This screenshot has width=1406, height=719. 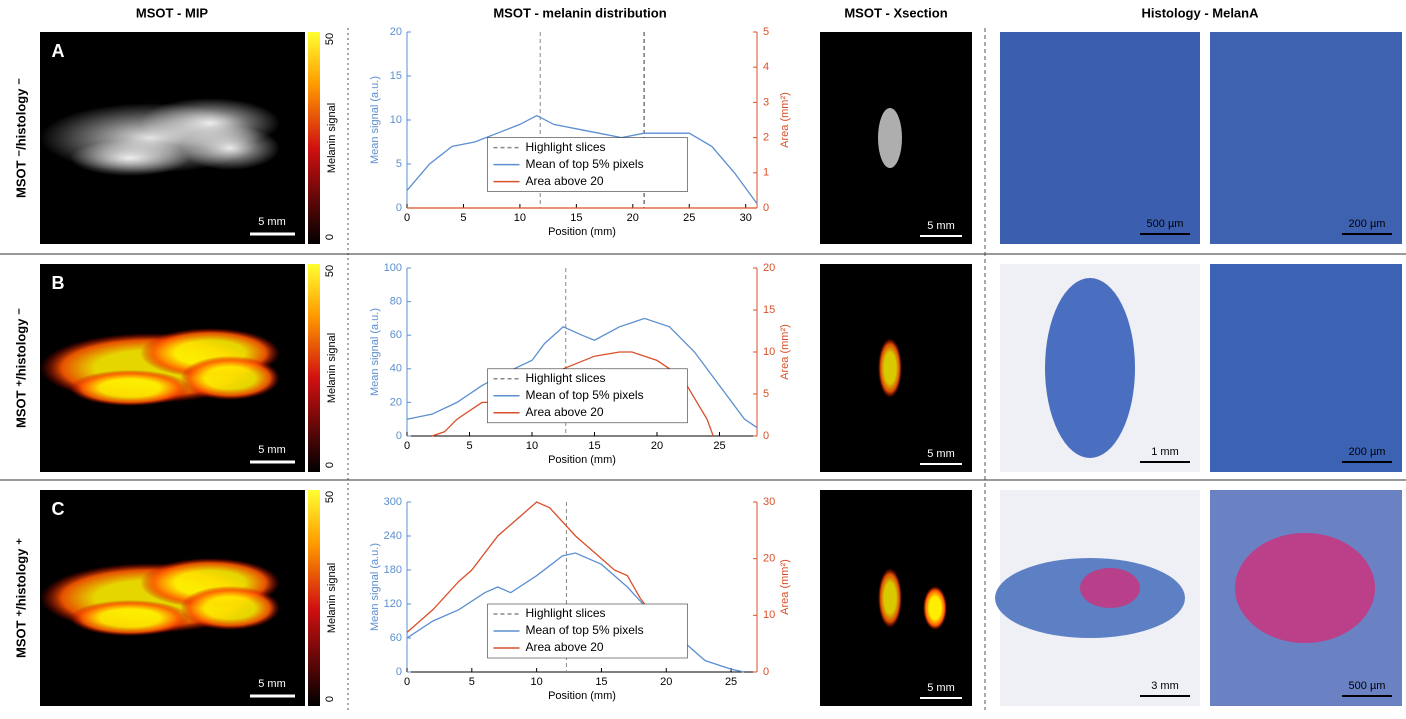 What do you see at coordinates (399, 164) in the screenshot?
I see `y-tick-label: 5` at bounding box center [399, 164].